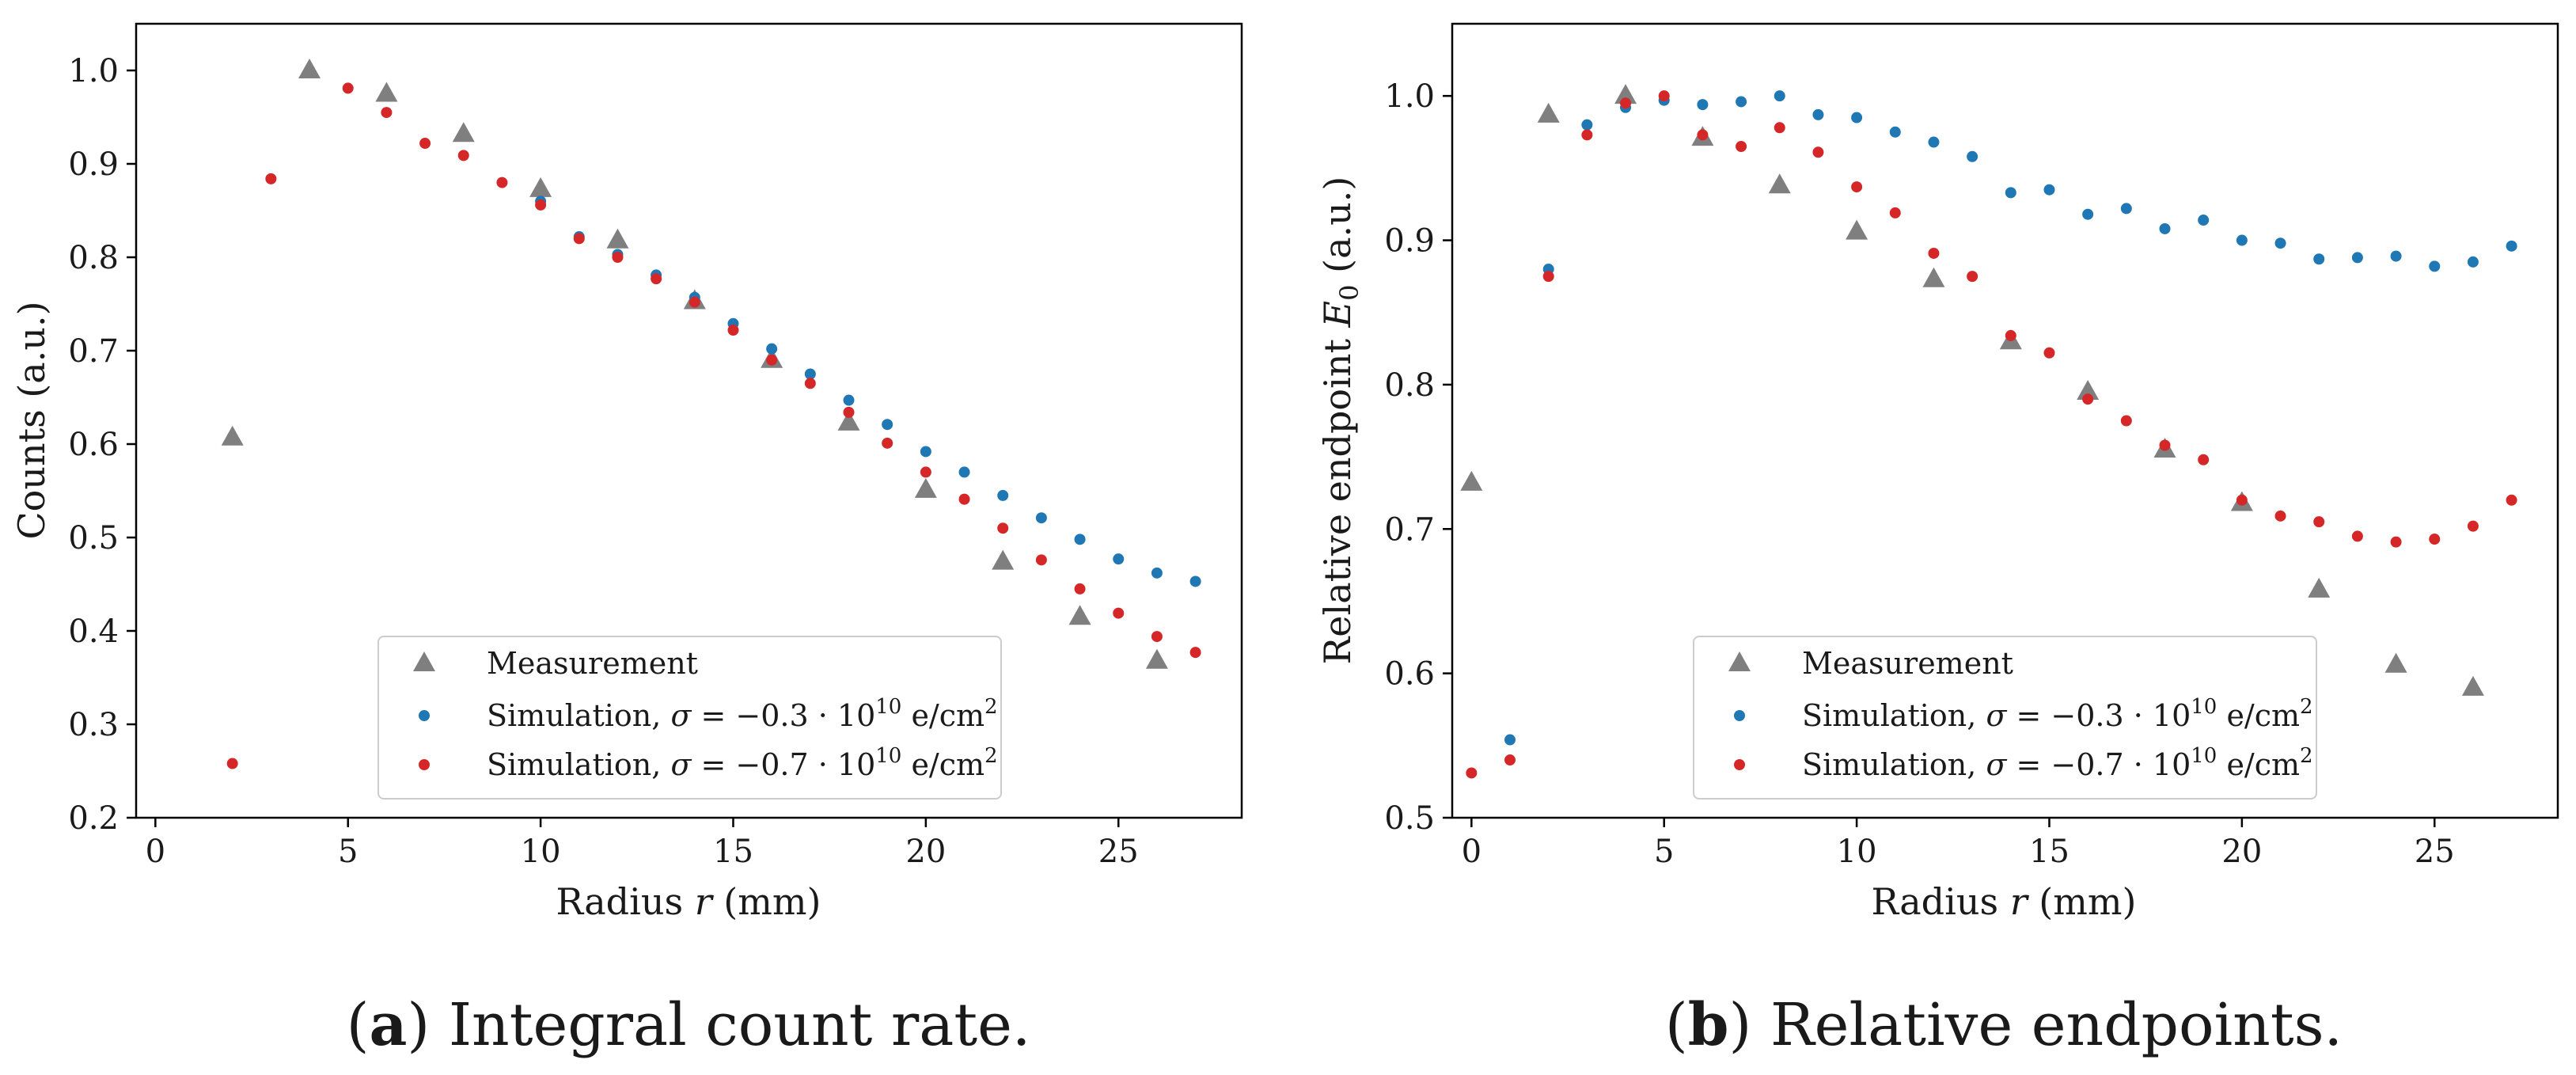 The height and width of the screenshot is (1075, 2576). Describe the element at coordinates (2049, 852) in the screenshot. I see `panel-b-x-tick-label: 15` at that location.